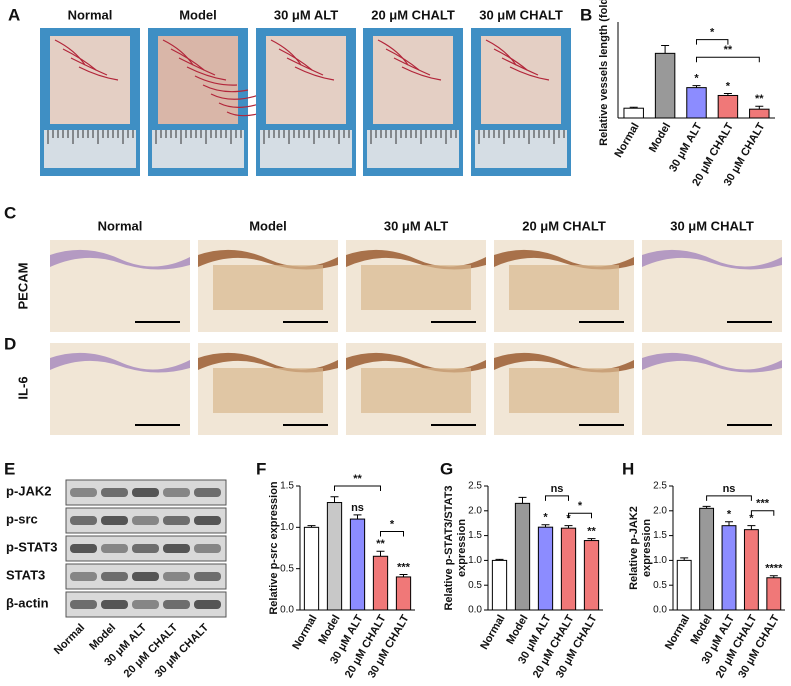 This screenshot has height=686, width=791. I want to click on blot-label: STAT3, so click(25, 574).